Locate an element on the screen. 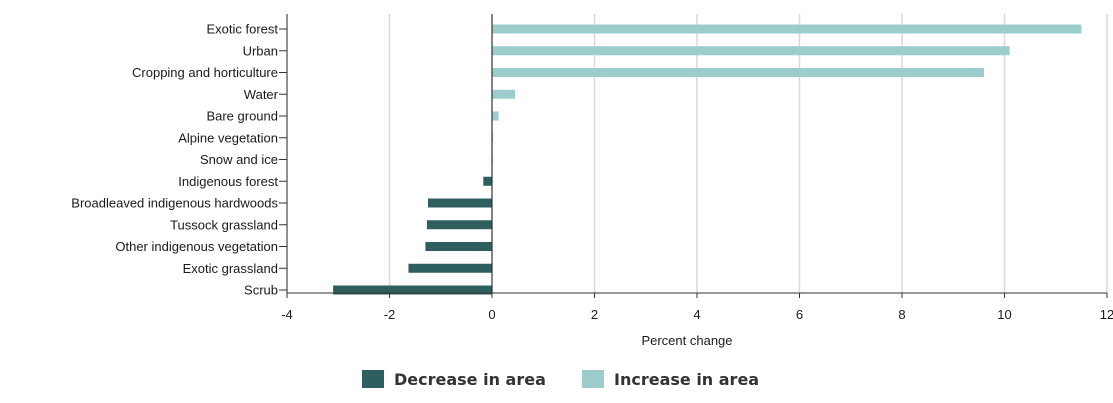  category-label: Broadleaved indigenous hardwoods is located at coordinates (174, 203).